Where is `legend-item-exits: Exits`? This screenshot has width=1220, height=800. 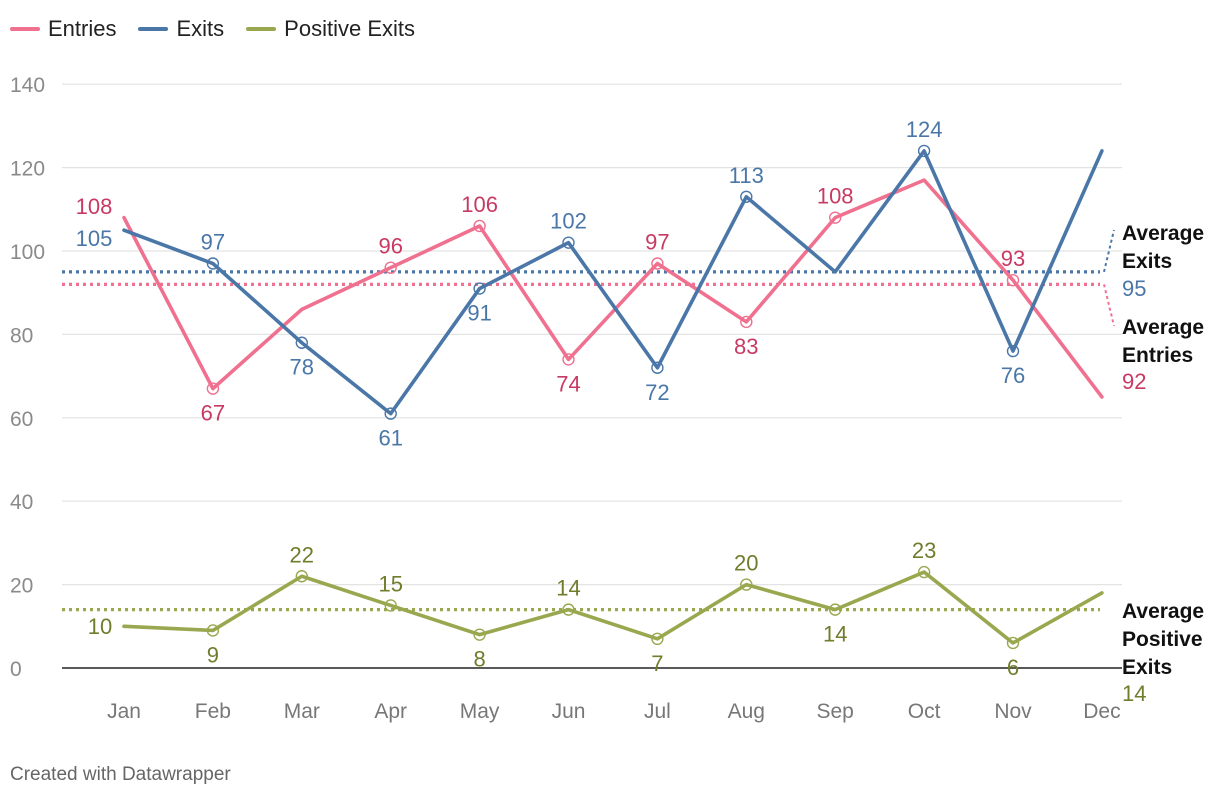
legend-item-exits: Exits is located at coordinates (181, 29).